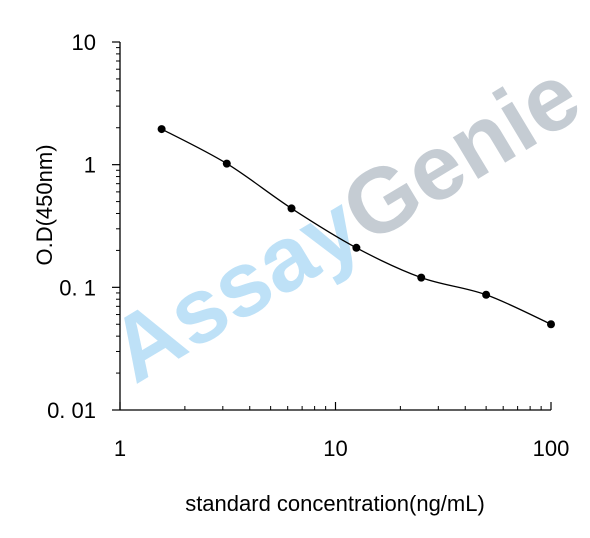 The width and height of the screenshot is (590, 538). What do you see at coordinates (551, 448) in the screenshot?
I see `x-tick-label: 100` at bounding box center [551, 448].